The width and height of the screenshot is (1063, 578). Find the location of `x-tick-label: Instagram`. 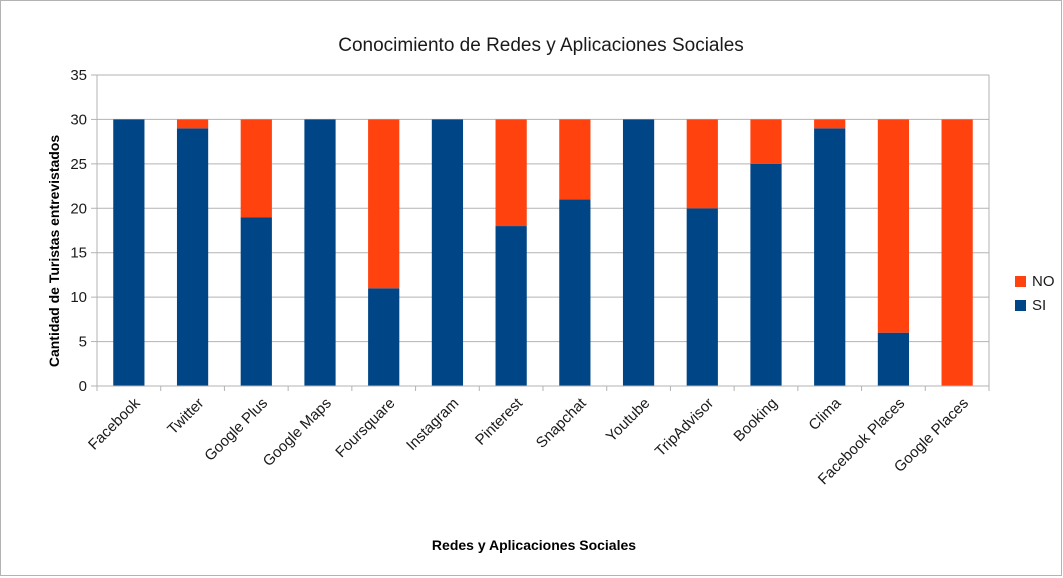

x-tick-label: Instagram is located at coordinates (432, 424).